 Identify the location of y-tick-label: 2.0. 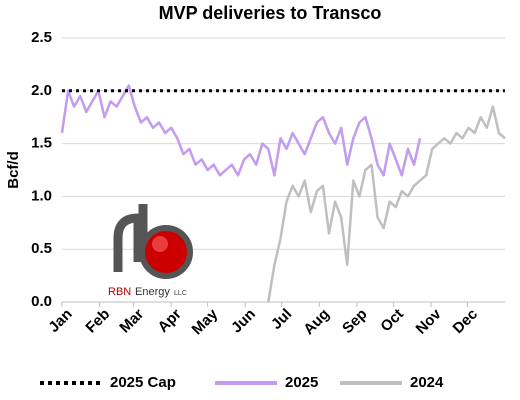
(41, 90).